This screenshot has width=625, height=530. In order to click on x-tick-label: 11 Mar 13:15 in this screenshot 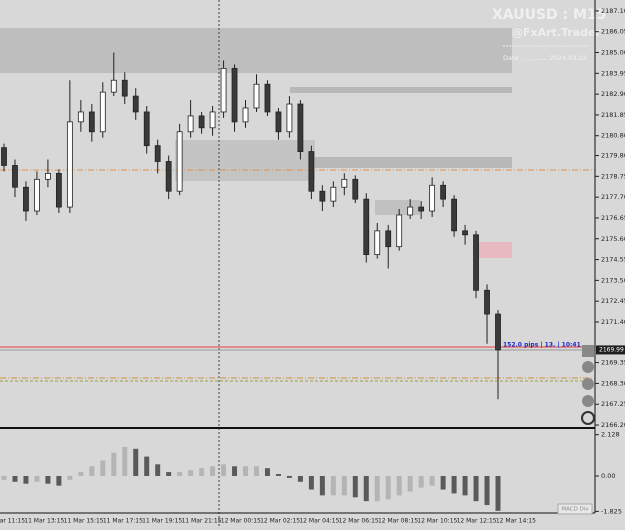, I will do `click(44, 521)`.